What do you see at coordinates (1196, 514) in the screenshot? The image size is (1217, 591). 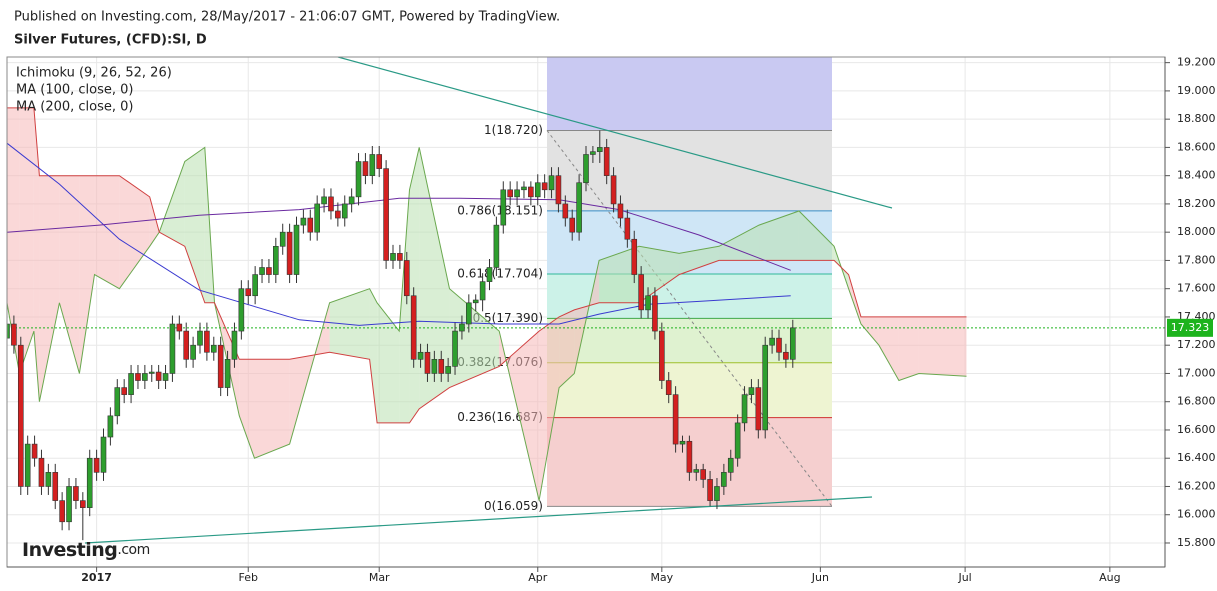 I see `y-tick-label: 16.000` at bounding box center [1196, 514].